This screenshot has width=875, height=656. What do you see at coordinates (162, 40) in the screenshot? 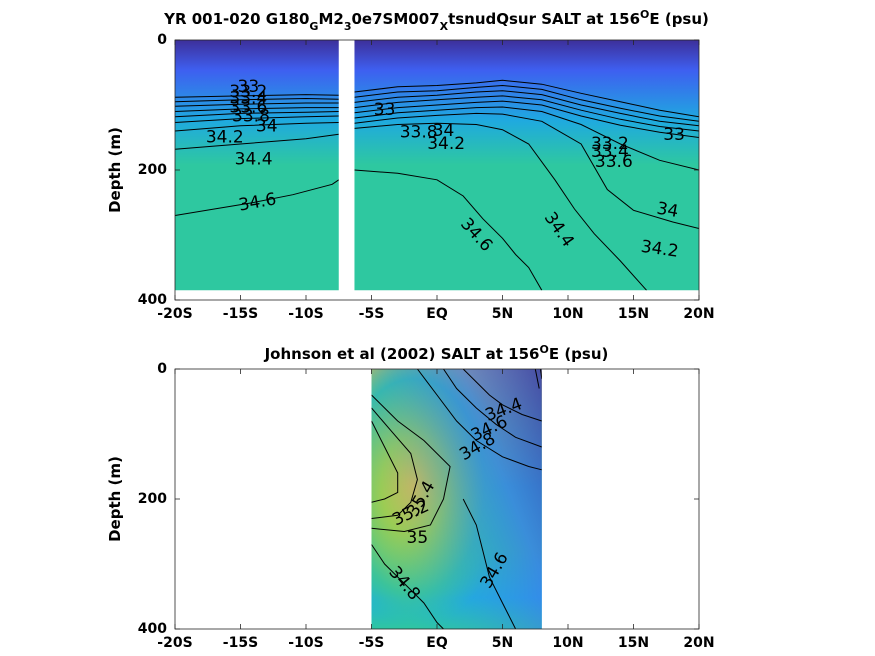
I see `top-ytick-label: 0` at bounding box center [162, 40].